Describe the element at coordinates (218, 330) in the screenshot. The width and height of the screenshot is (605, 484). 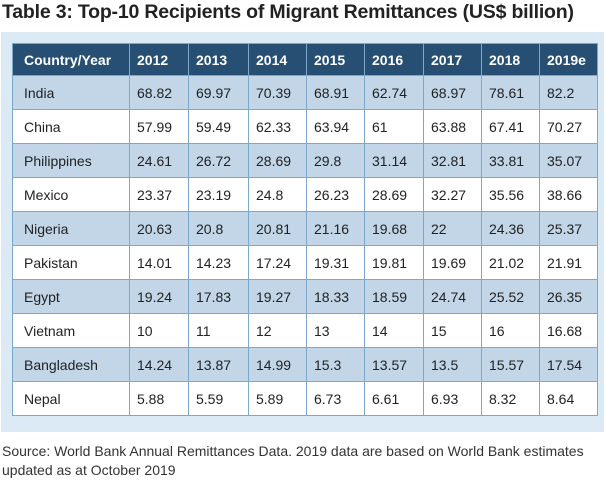
I see `value-cell: 11` at that location.